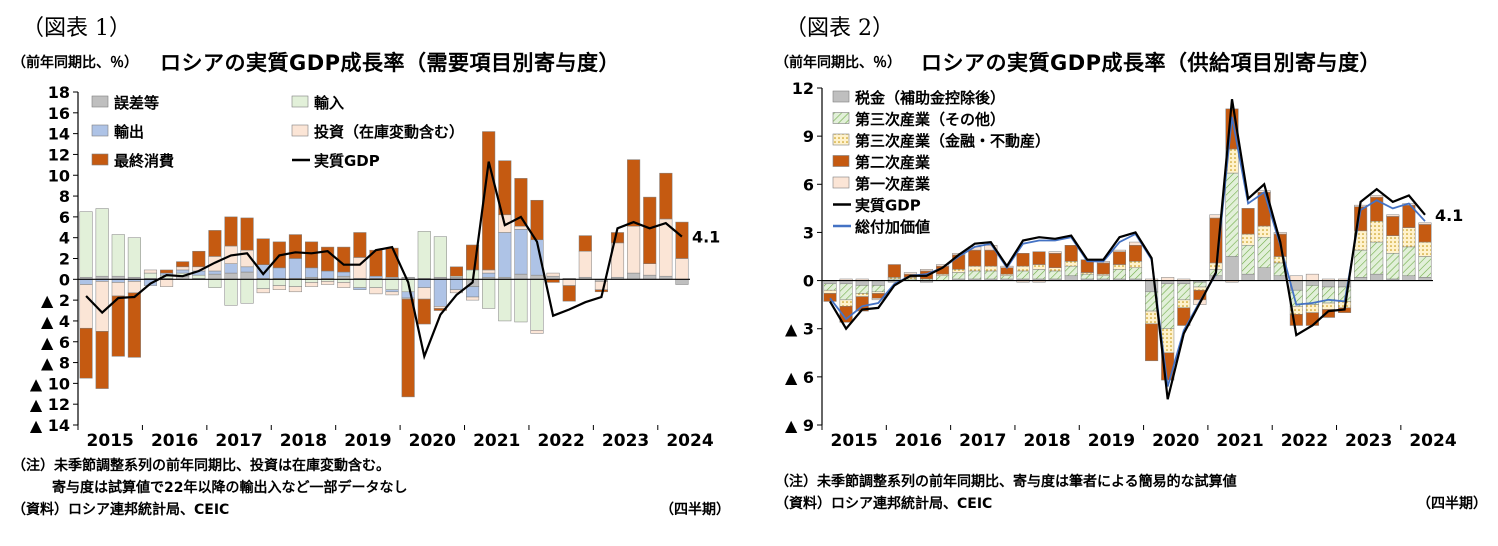  Describe the element at coordinates (59, 92) in the screenshot. I see `y-tick-label: 18` at that location.